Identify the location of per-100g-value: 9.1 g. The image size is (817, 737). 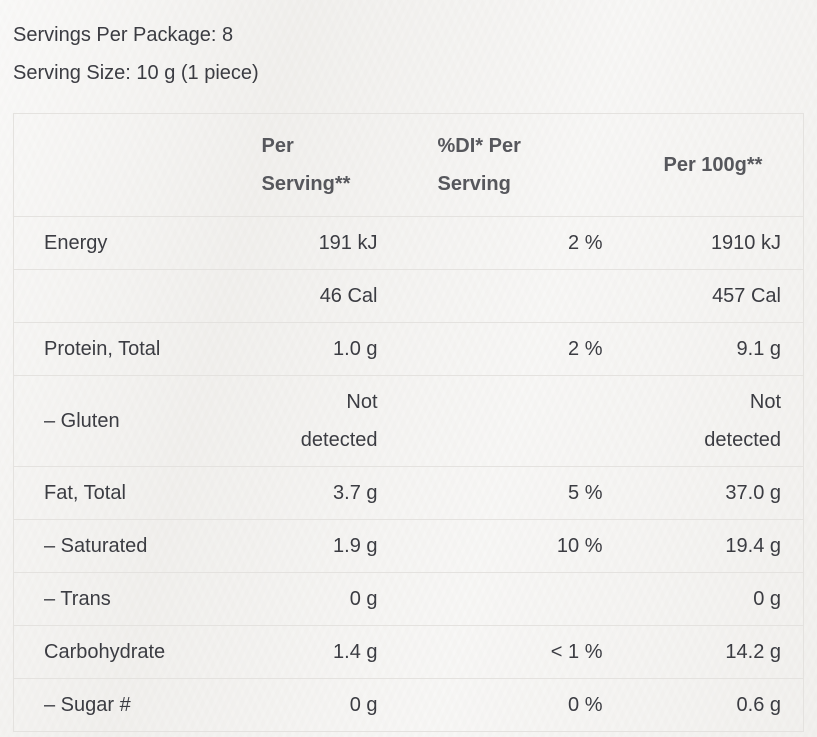
(714, 349).